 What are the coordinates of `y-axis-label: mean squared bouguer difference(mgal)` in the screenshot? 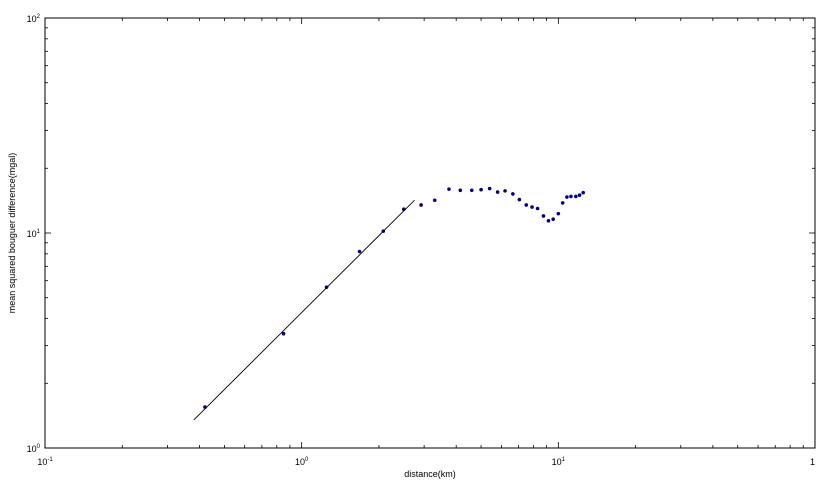 It's located at (12, 233).